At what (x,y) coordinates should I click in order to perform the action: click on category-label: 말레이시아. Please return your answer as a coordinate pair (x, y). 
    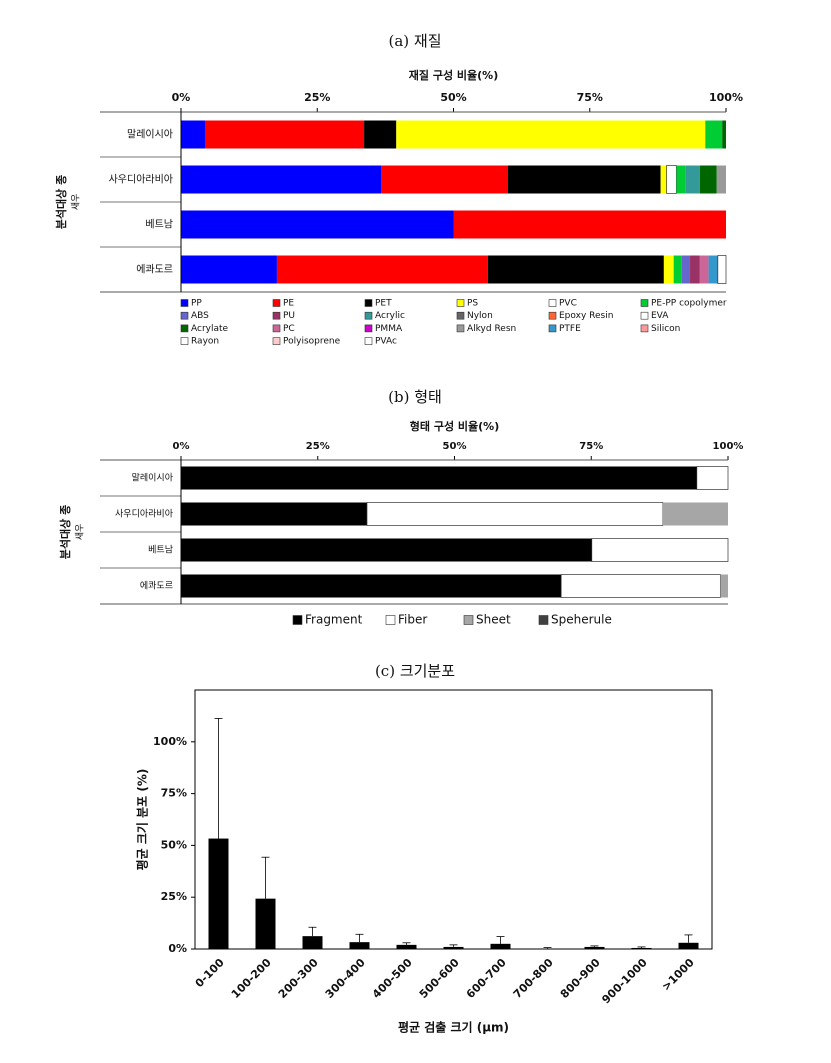
    Looking at the image, I should click on (150, 135).